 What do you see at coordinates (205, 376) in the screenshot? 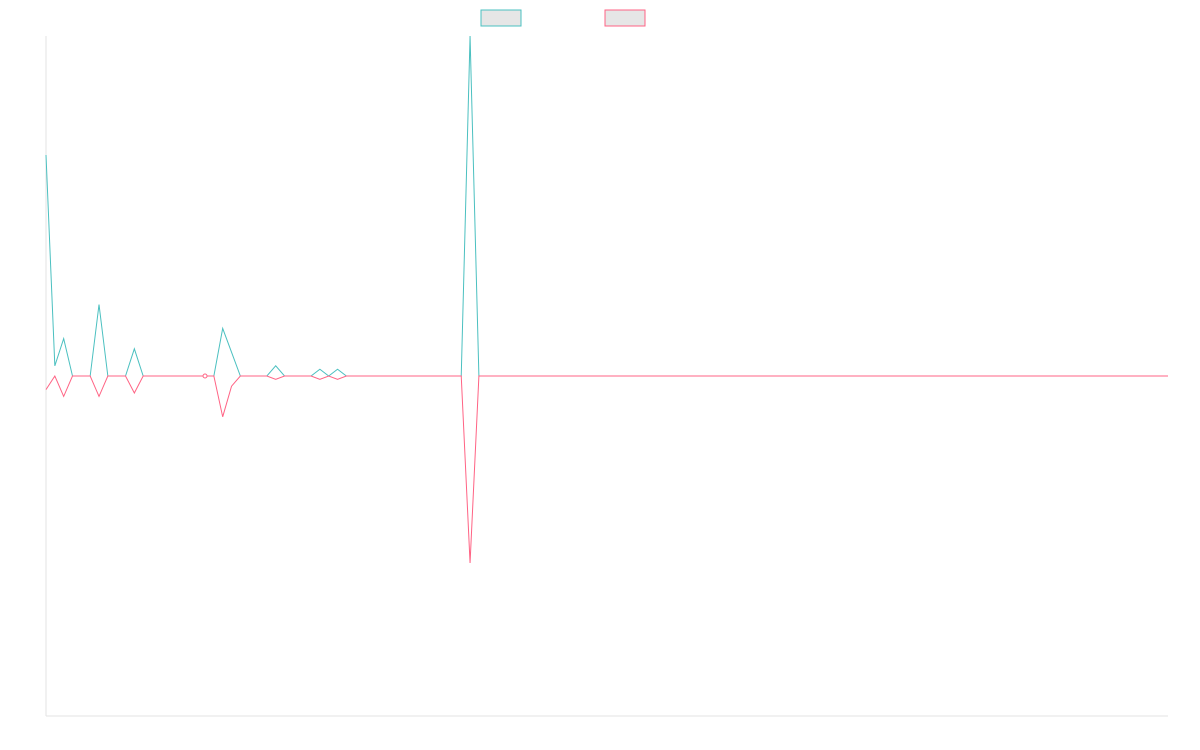
I see `series-2-point` at bounding box center [205, 376].